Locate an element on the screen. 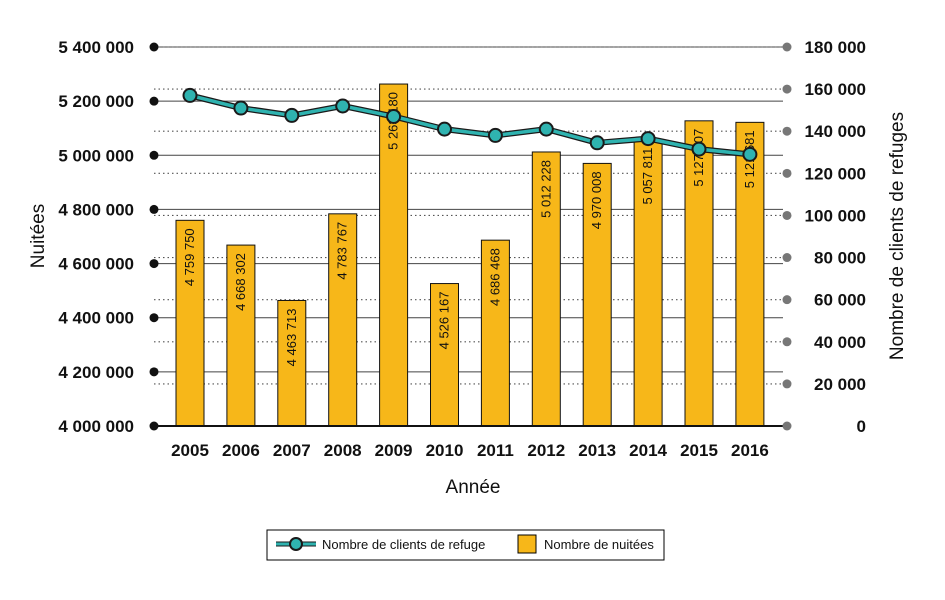  legend-line-label: Nombre de clients de refuge is located at coordinates (403, 544).